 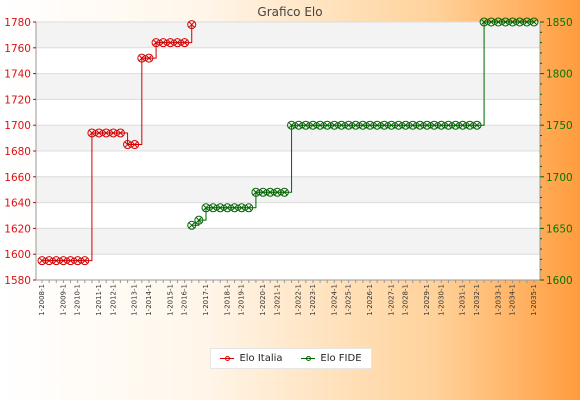 I want to click on x-tick-label: 1-2035-1, so click(x=534, y=300).